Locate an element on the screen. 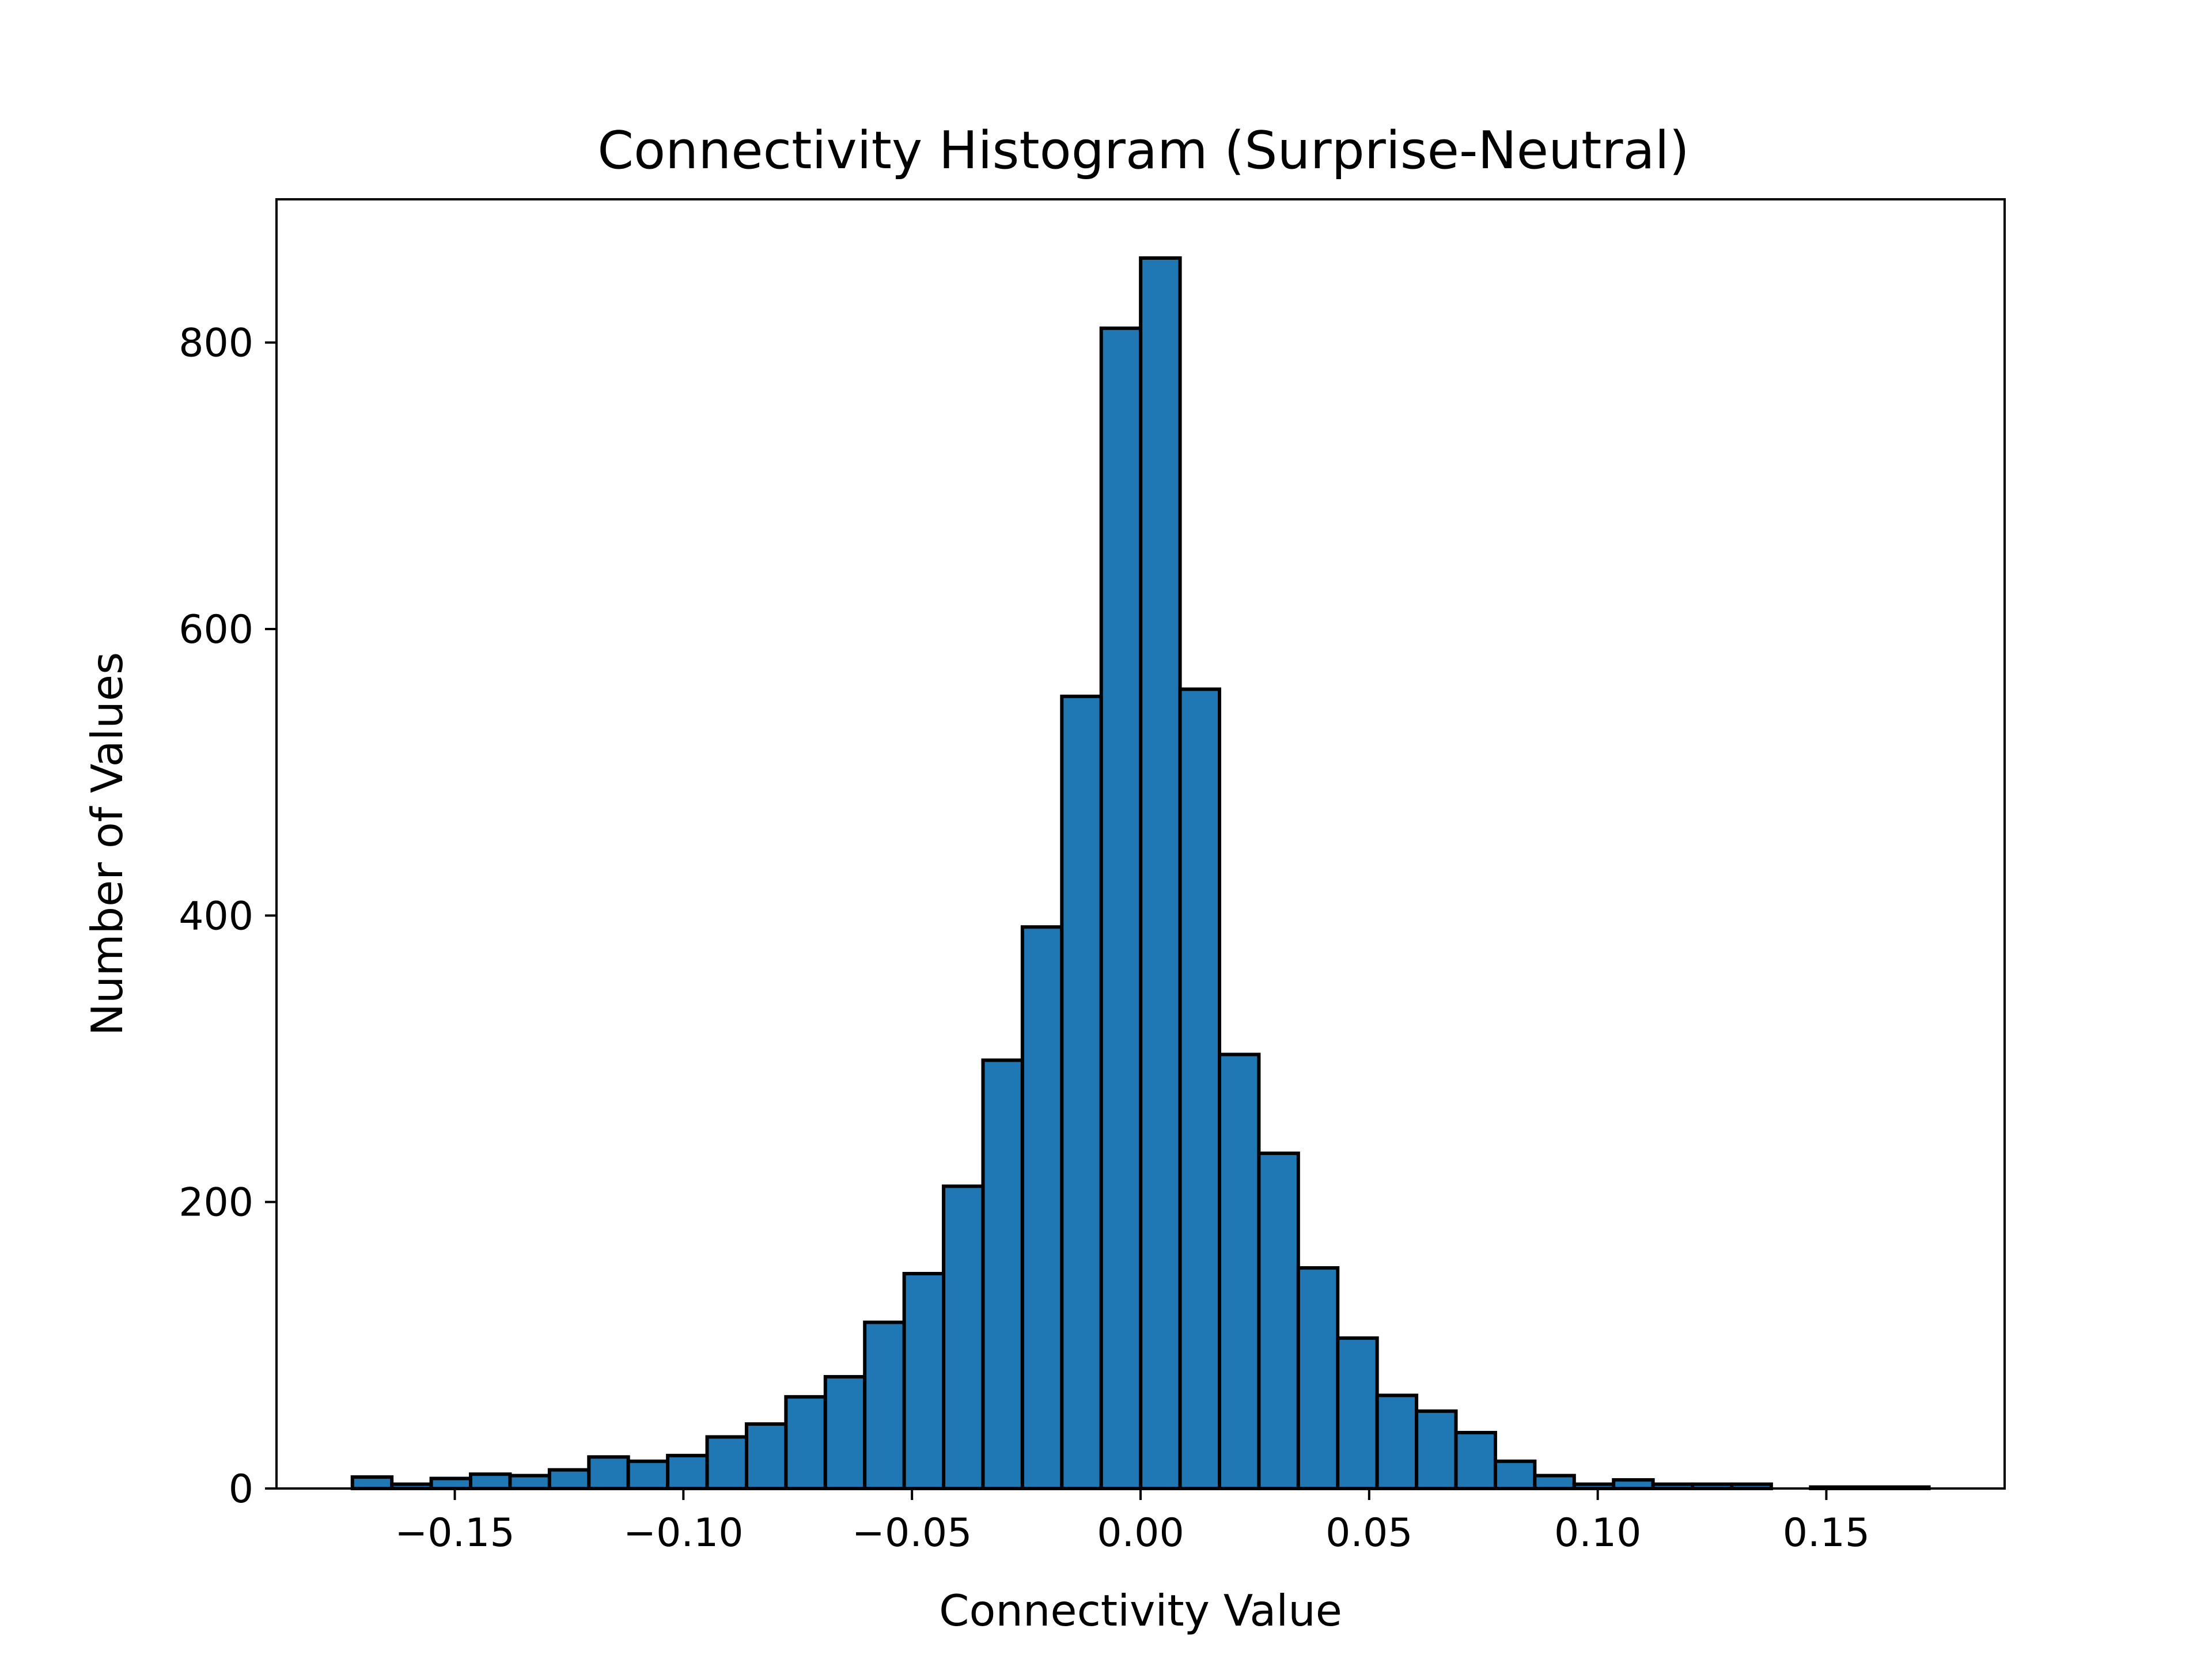 This screenshot has height=1659, width=2212. x-tick-label: 0.10 is located at coordinates (1597, 1533).